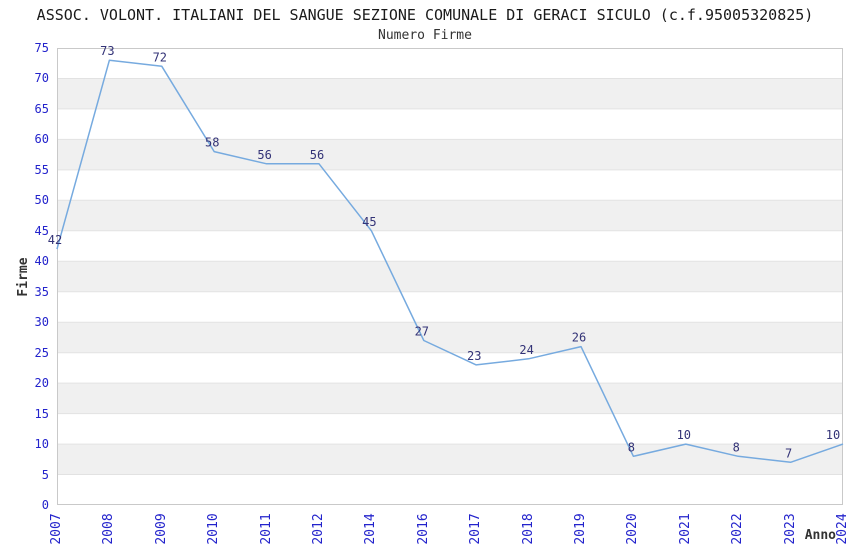 This screenshot has height=550, width=850. Describe the element at coordinates (41, 200) in the screenshot. I see `y-tick-label: 50` at that location.